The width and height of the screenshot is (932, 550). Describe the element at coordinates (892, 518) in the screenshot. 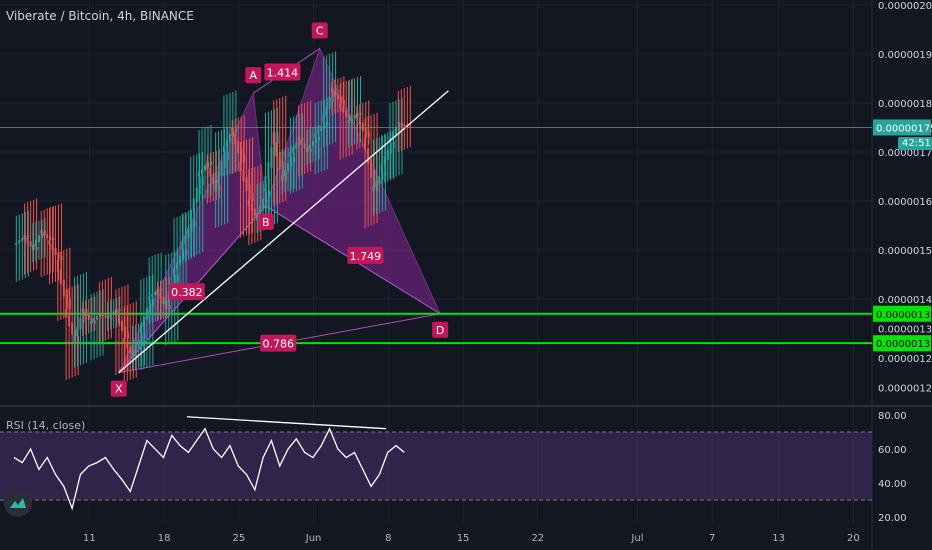

I see `rsi-y-tick-label: 20.00` at that location.